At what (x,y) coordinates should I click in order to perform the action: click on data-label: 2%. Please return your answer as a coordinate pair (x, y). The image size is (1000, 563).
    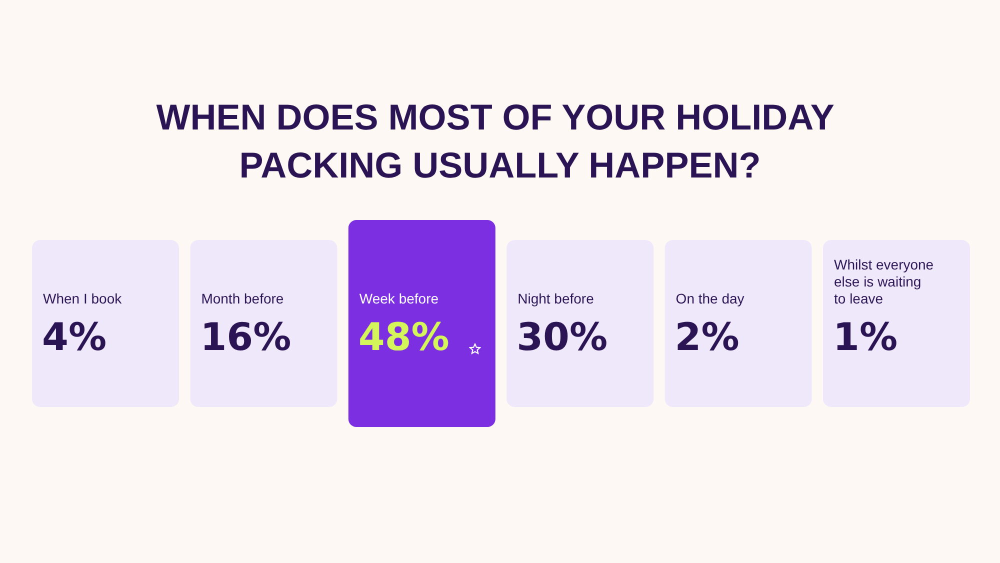
    Looking at the image, I should click on (707, 337).